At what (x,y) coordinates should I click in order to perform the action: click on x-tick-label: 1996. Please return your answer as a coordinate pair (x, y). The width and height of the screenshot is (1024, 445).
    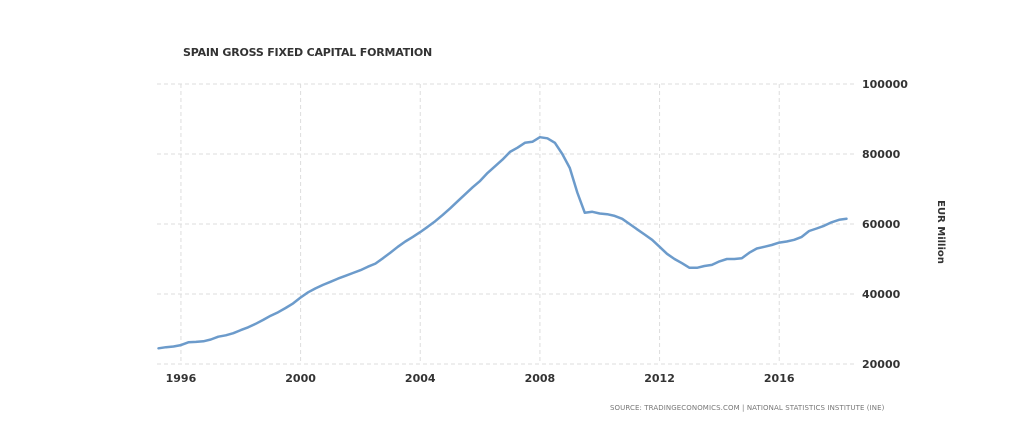
    Looking at the image, I should click on (181, 378).